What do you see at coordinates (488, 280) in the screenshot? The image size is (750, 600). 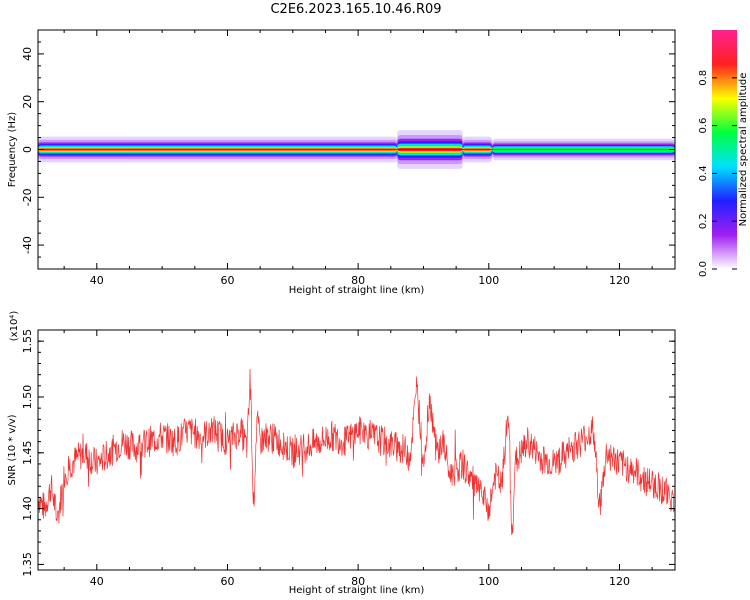 I see `top-xtick-label: 100` at bounding box center [488, 280].